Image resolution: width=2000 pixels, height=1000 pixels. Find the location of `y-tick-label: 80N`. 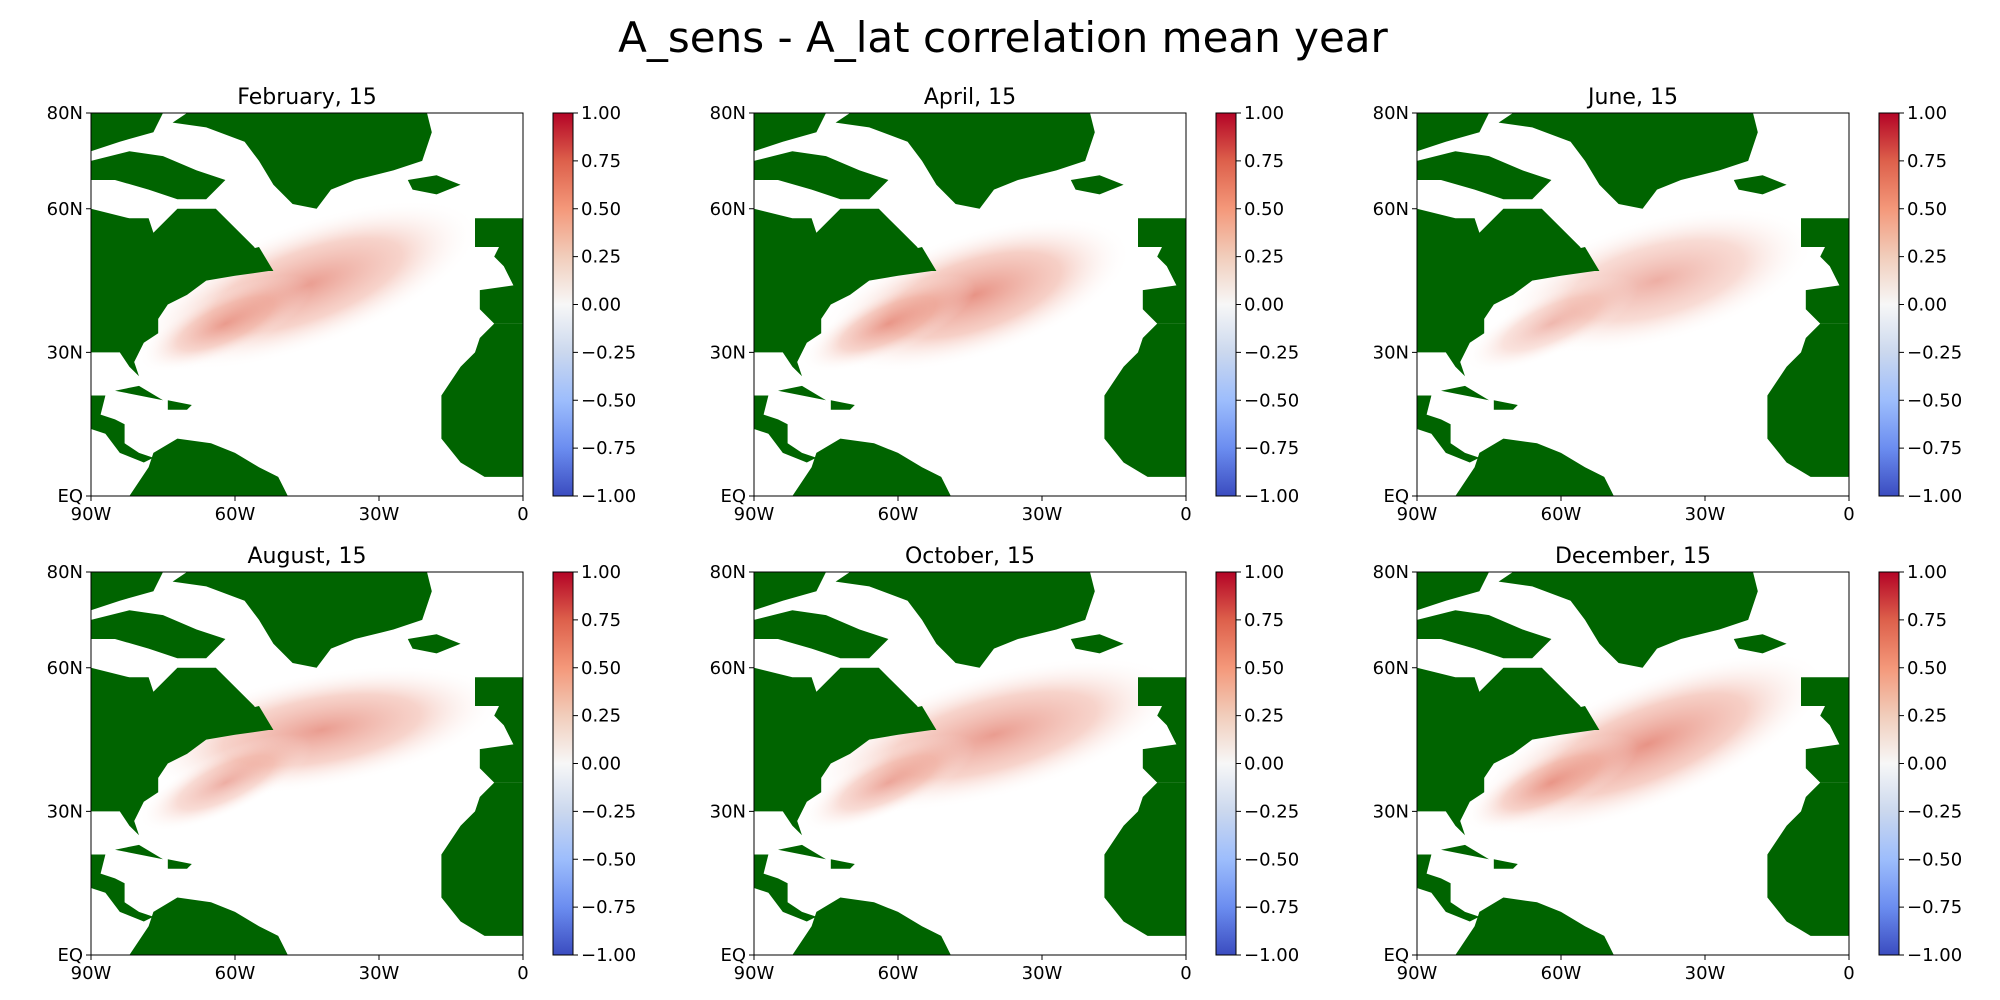

y-tick-label: 80N is located at coordinates (1391, 113).